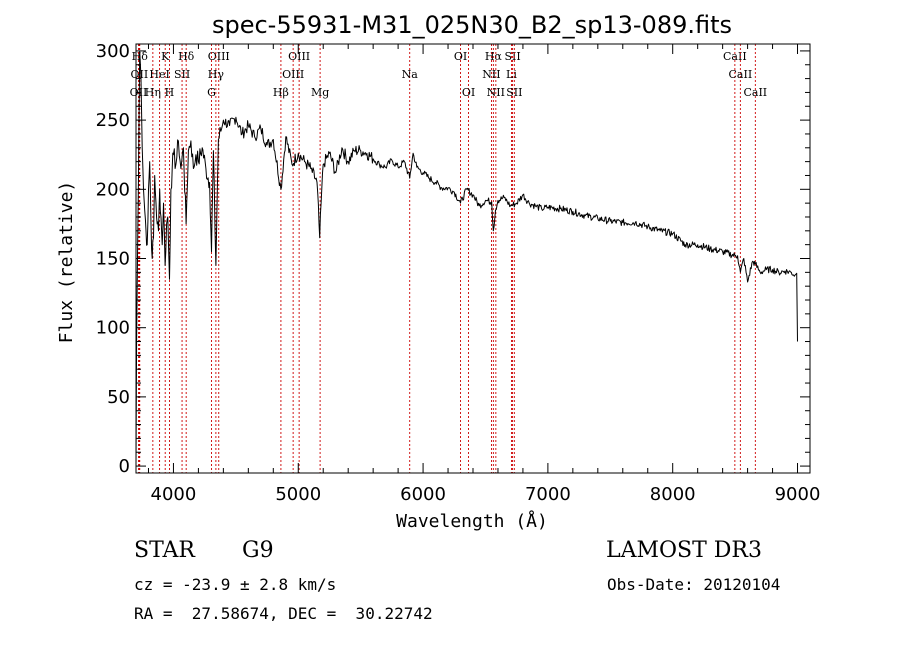 The image size is (900, 649). Describe the element at coordinates (741, 74) in the screenshot. I see `spectral-line-label-17: CaII` at that location.